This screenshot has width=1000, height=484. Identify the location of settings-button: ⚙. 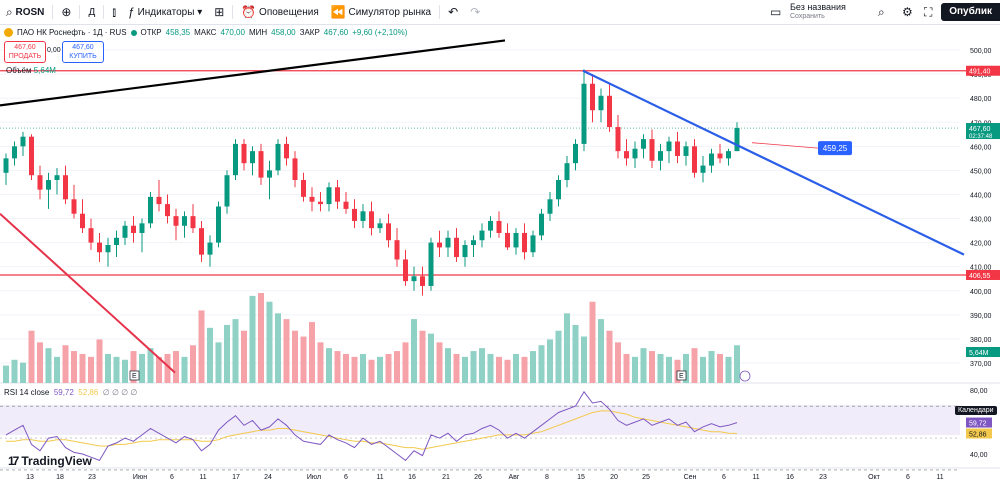
(907, 12).